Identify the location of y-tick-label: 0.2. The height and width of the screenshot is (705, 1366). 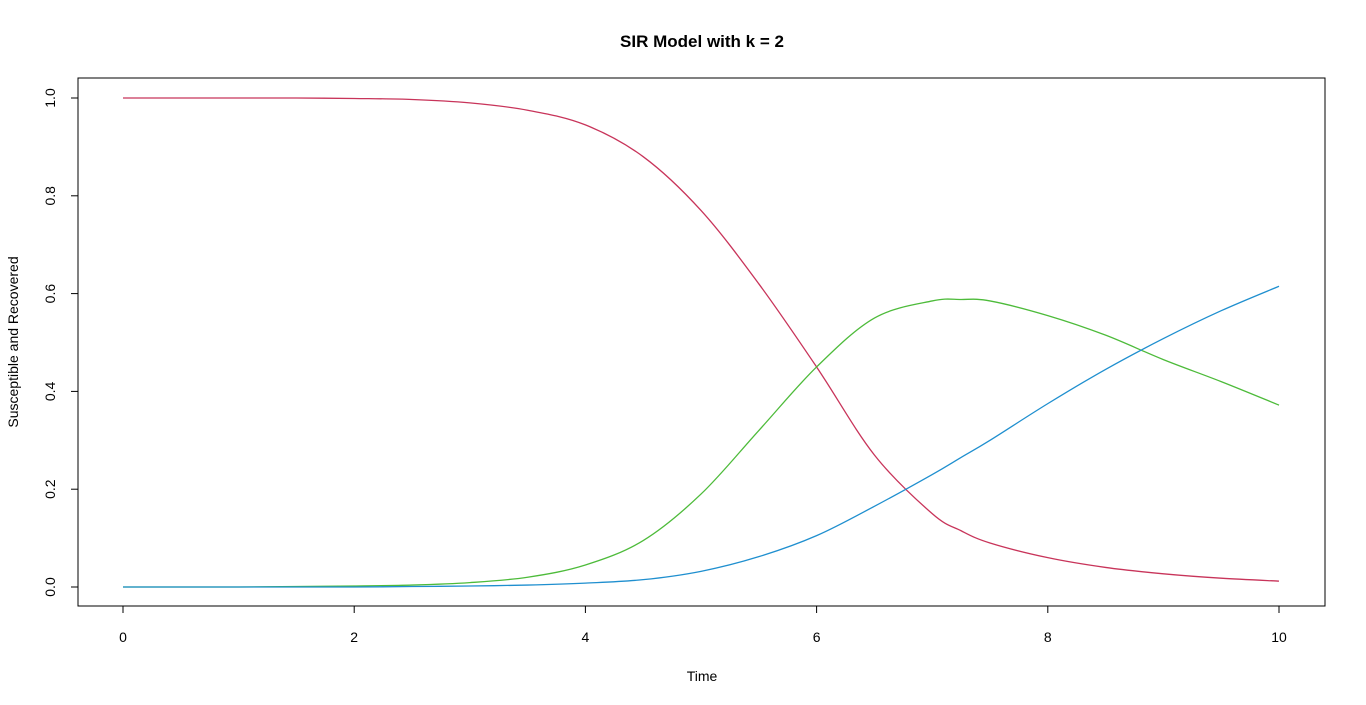
(50, 489).